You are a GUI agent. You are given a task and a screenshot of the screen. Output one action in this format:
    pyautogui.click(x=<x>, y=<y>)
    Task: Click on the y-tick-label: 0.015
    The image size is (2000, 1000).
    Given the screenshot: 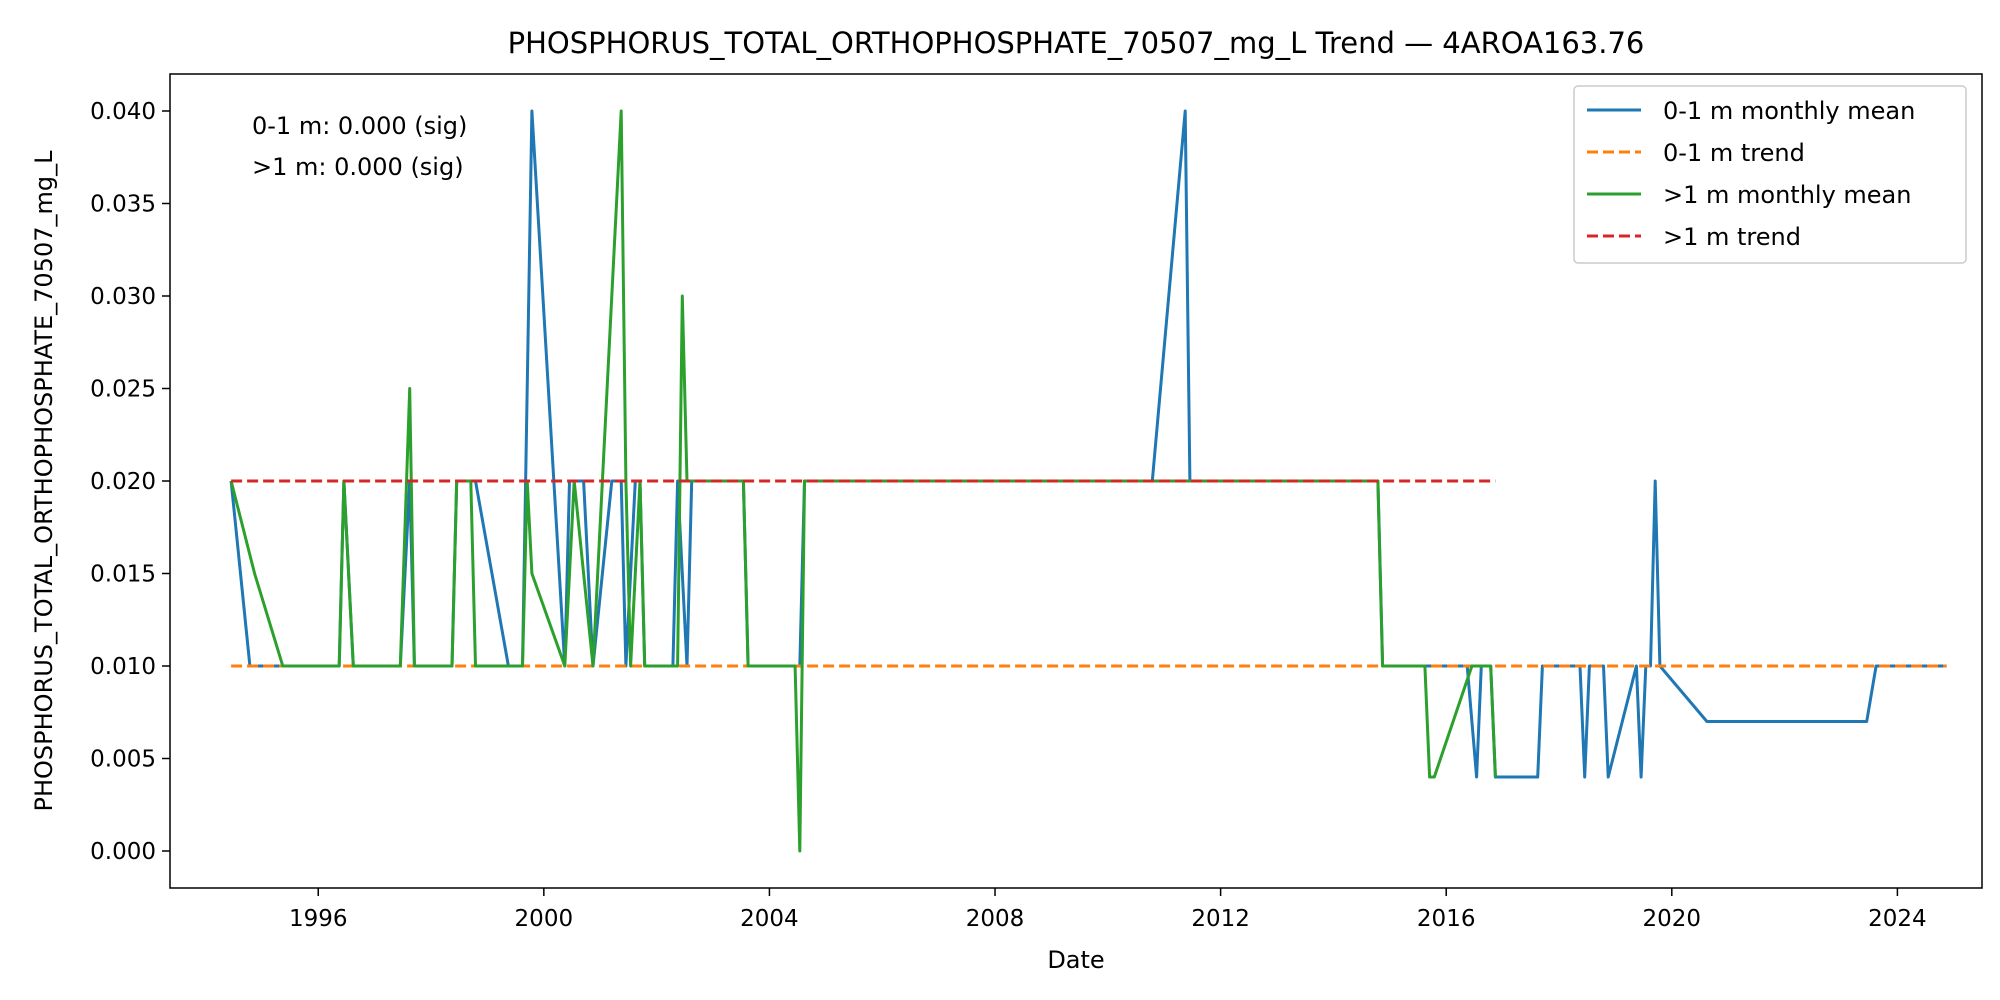 What is the action you would take?
    pyautogui.click(x=123, y=575)
    